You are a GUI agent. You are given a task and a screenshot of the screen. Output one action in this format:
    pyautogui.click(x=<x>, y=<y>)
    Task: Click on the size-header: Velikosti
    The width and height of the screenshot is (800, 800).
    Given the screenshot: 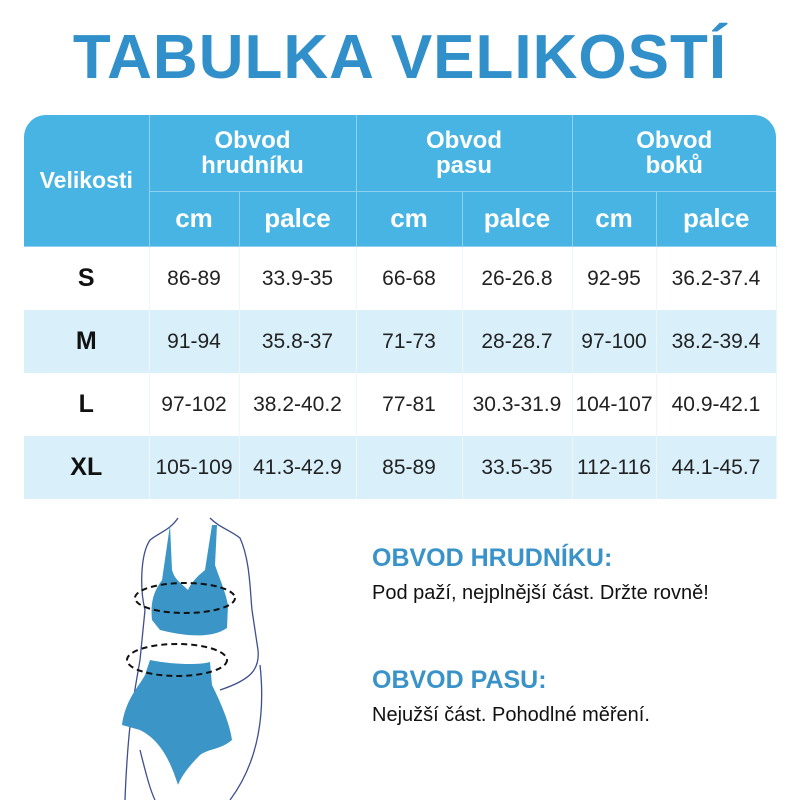 What is the action you would take?
    pyautogui.click(x=87, y=181)
    